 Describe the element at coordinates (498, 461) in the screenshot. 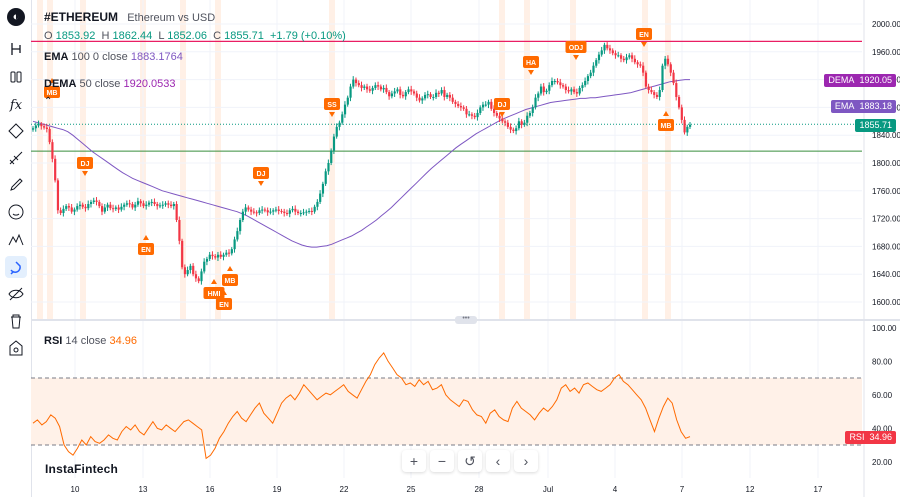

I see `scroll-left-button: ‹` at that location.